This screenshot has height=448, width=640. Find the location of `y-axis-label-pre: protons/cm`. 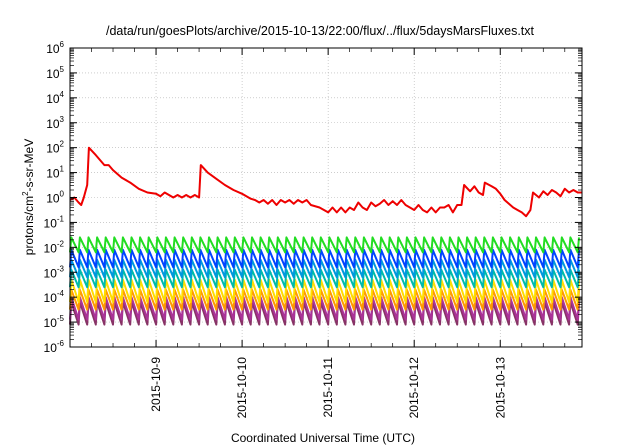

y-axis-label-pre: protons/cm is located at coordinates (29, 225).